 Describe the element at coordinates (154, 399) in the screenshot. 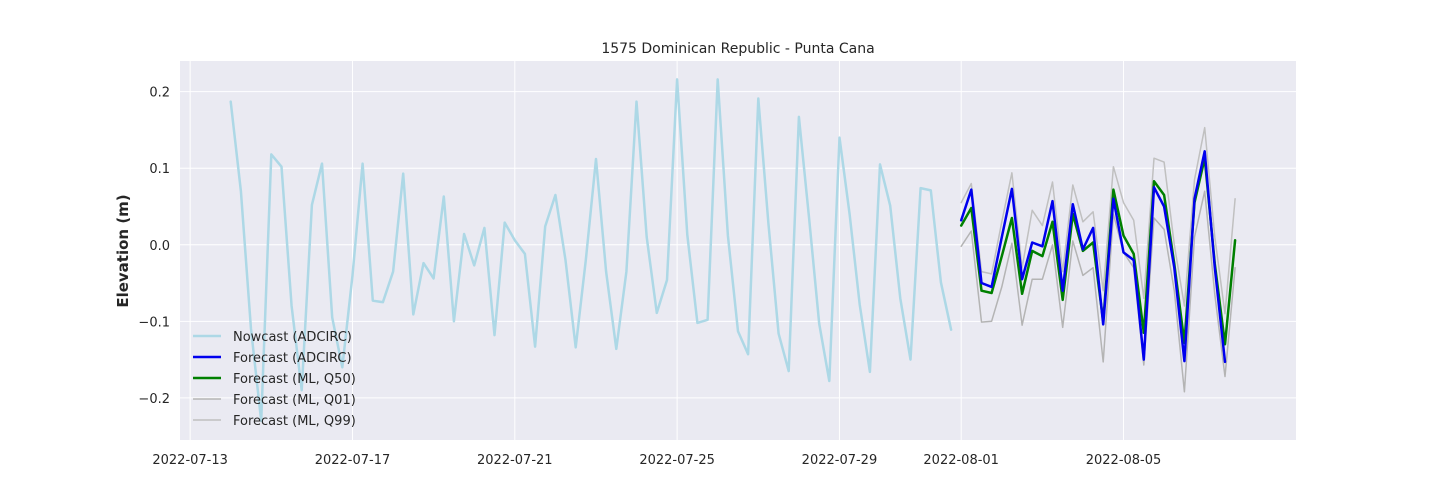

I see `y-tick-label: −0.2` at that location.